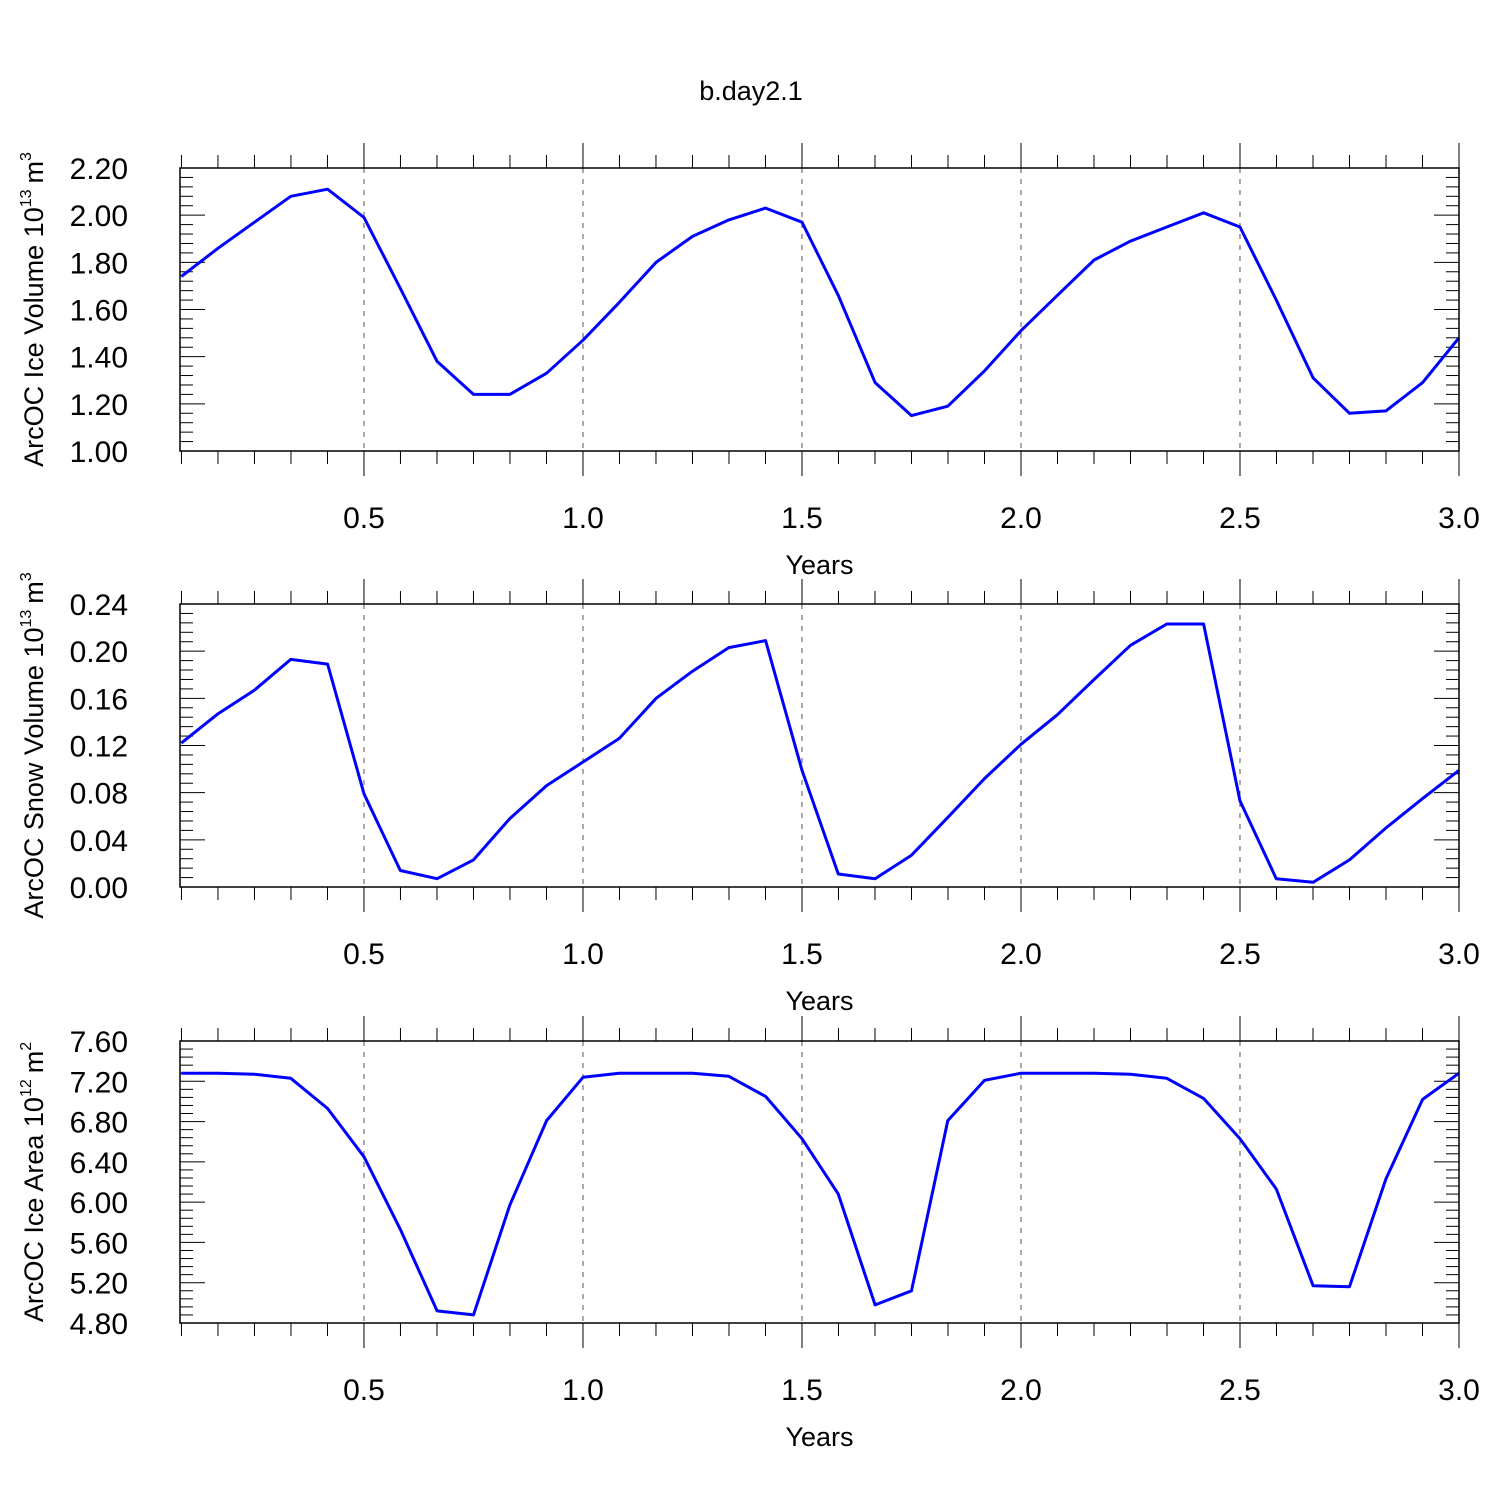 Image resolution: width=1500 pixels, height=1500 pixels. Describe the element at coordinates (99, 888) in the screenshot. I see `y-tick-label: 0.00` at that location.